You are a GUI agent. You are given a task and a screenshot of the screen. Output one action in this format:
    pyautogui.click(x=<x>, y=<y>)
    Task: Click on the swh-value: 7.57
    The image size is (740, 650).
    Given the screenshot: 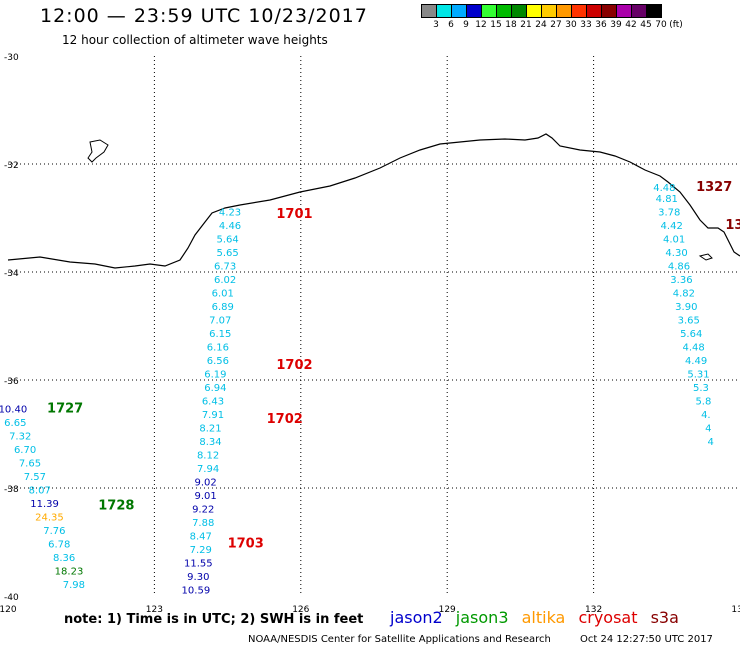 What is the action you would take?
    pyautogui.click(x=35, y=477)
    